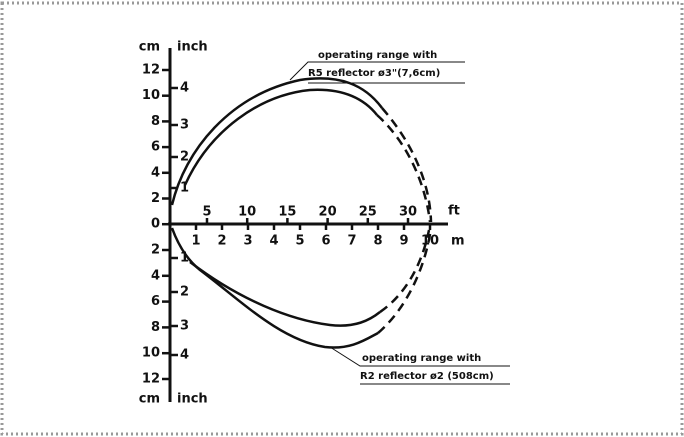  Describe the element at coordinates (287, 212) in the screenshot. I see `tick-label: 15` at that location.